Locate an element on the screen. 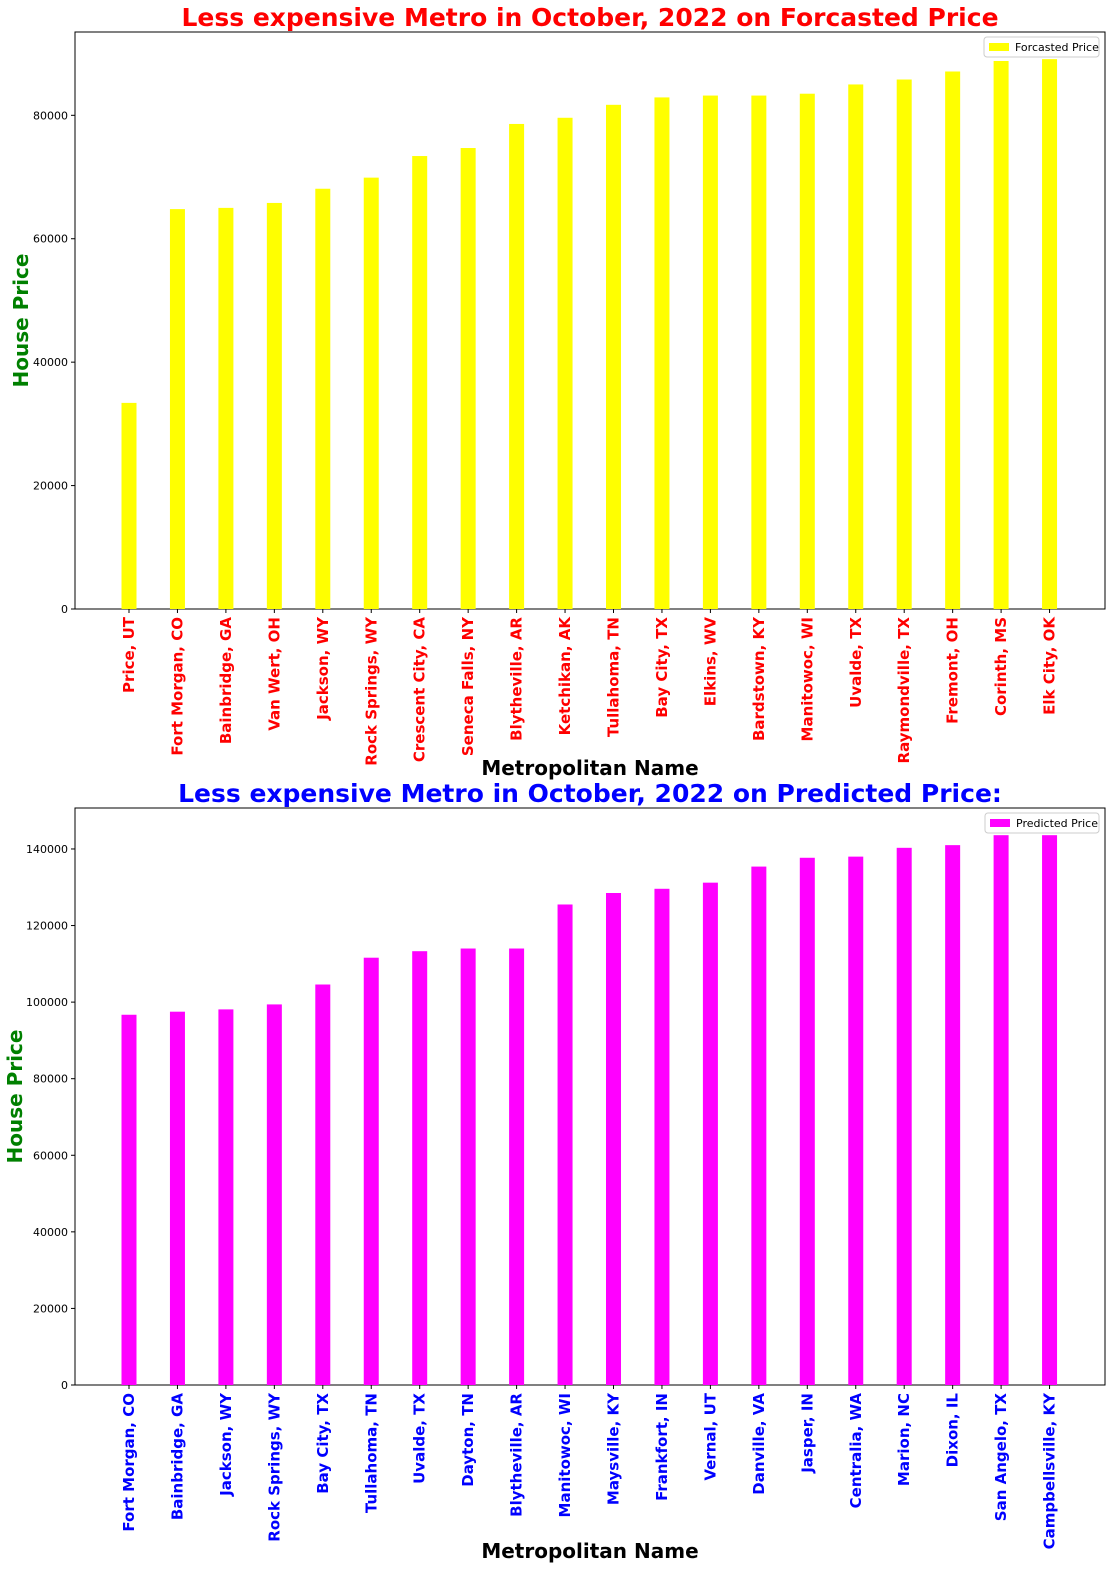 The height and width of the screenshot is (1574, 1112). x-tick-label: Elkins, WV is located at coordinates (710, 662).